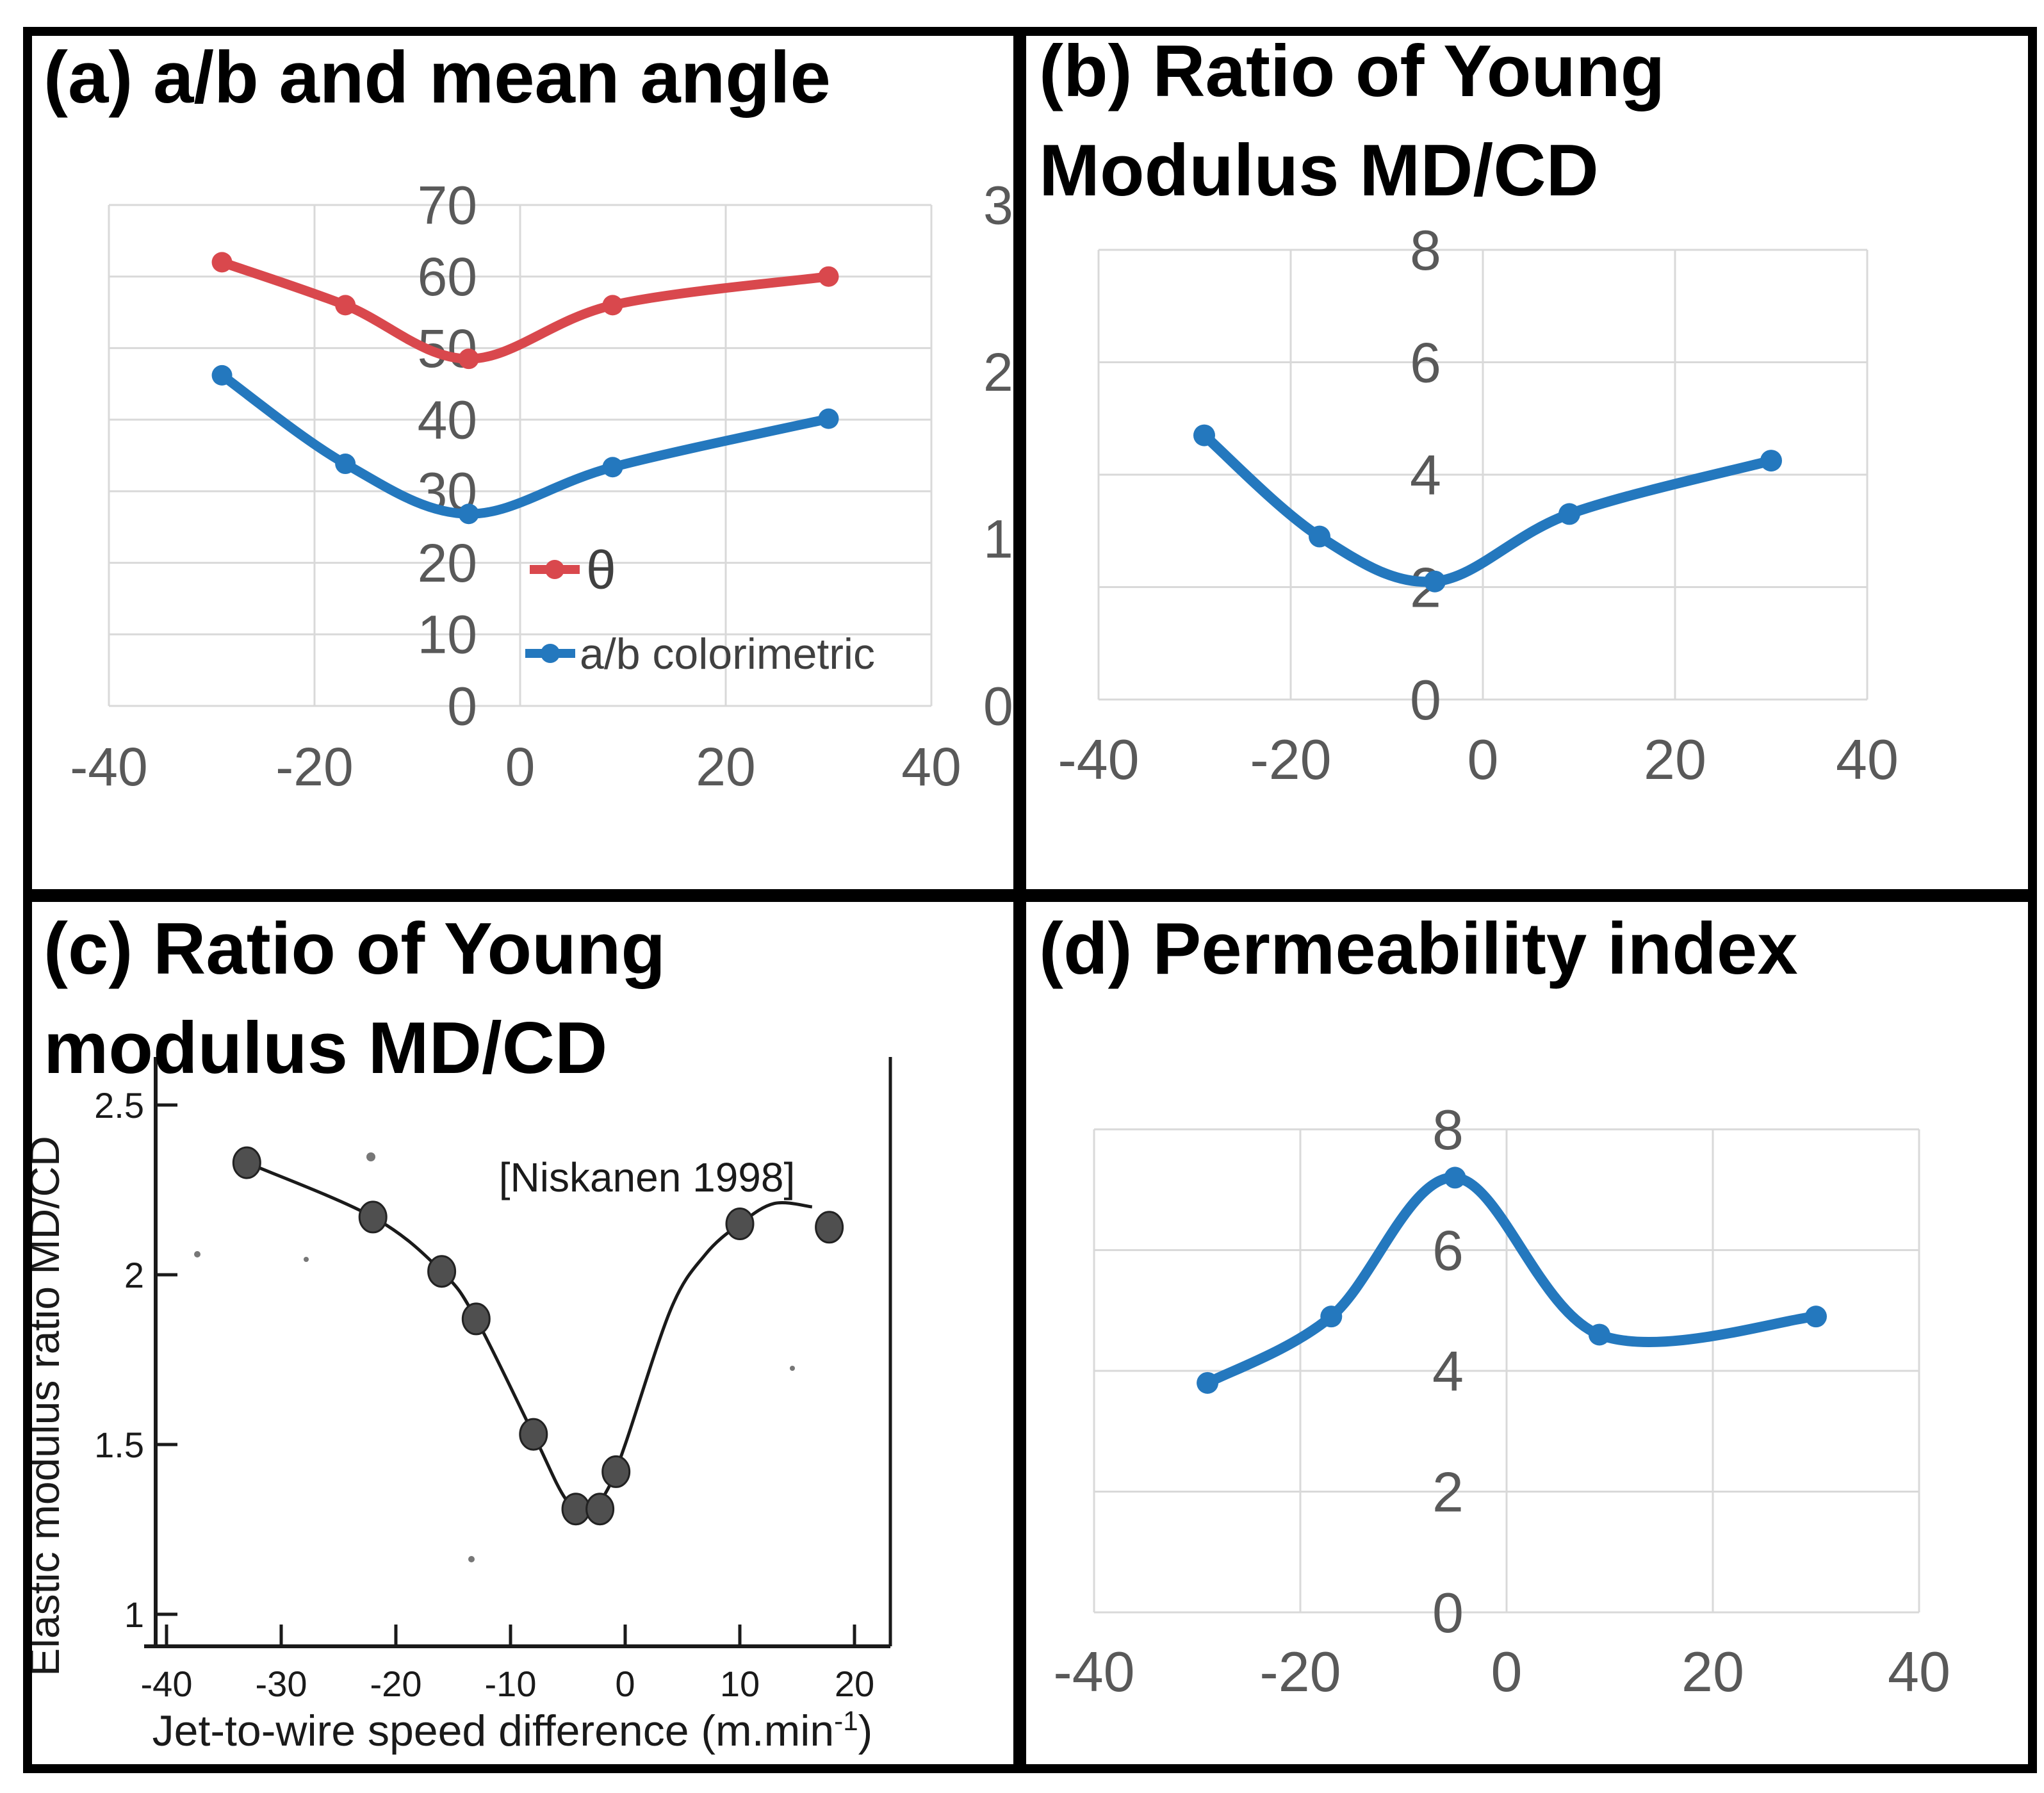 This screenshot has height=1793, width=2044. Describe the element at coordinates (1448, 1129) in the screenshot. I see `y-axis-tick-label: 8` at that location.